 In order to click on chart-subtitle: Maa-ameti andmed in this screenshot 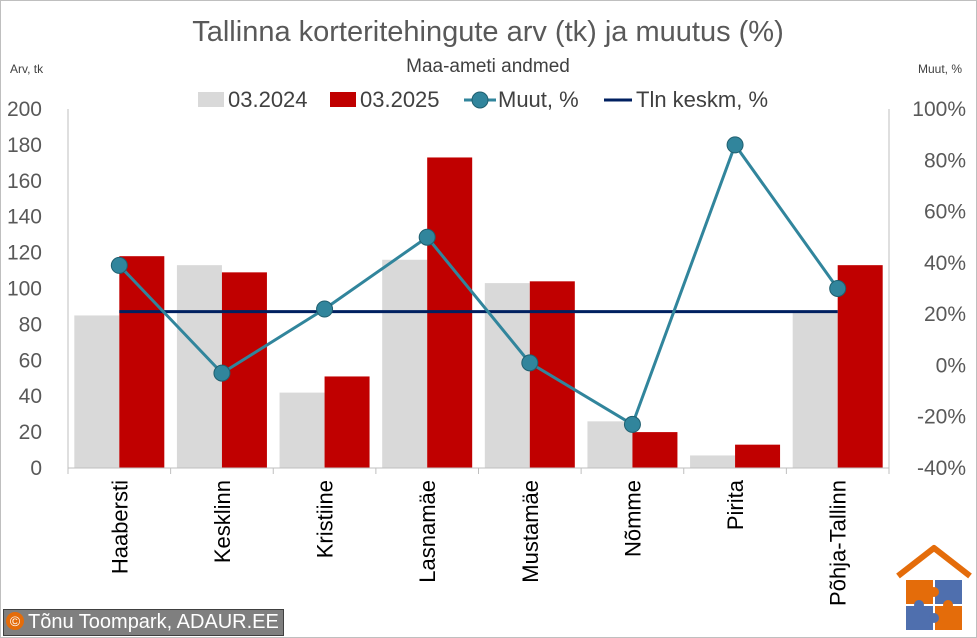, I will do `click(488, 66)`.